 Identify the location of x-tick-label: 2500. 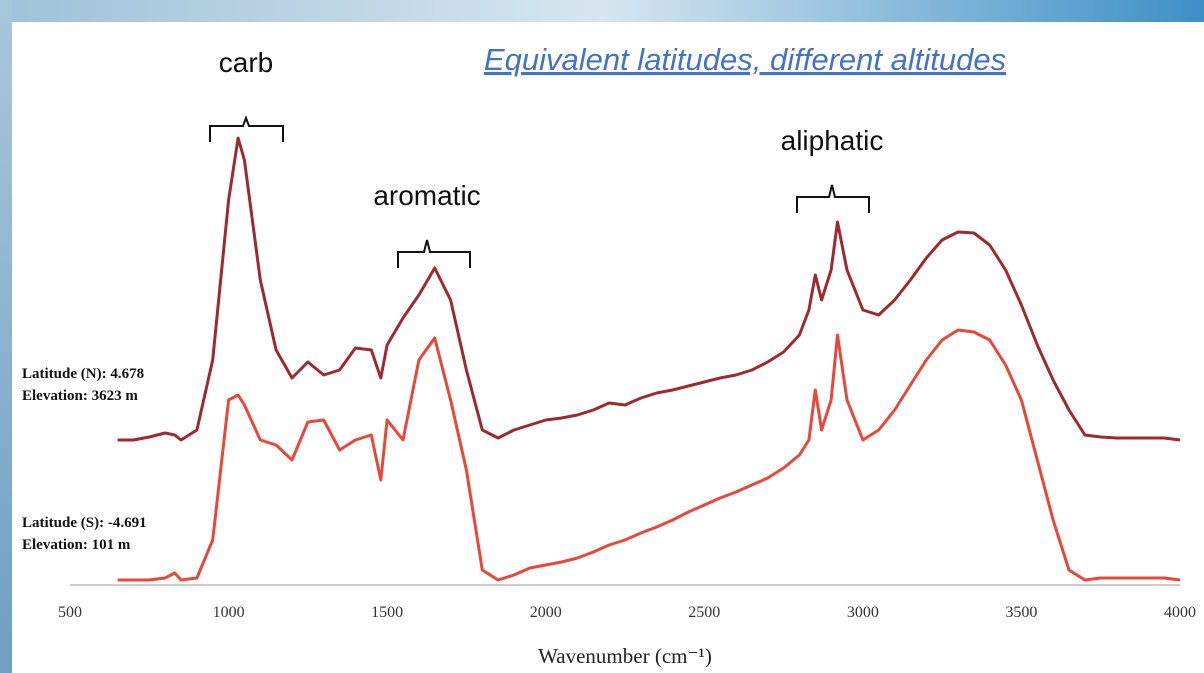
(704, 612).